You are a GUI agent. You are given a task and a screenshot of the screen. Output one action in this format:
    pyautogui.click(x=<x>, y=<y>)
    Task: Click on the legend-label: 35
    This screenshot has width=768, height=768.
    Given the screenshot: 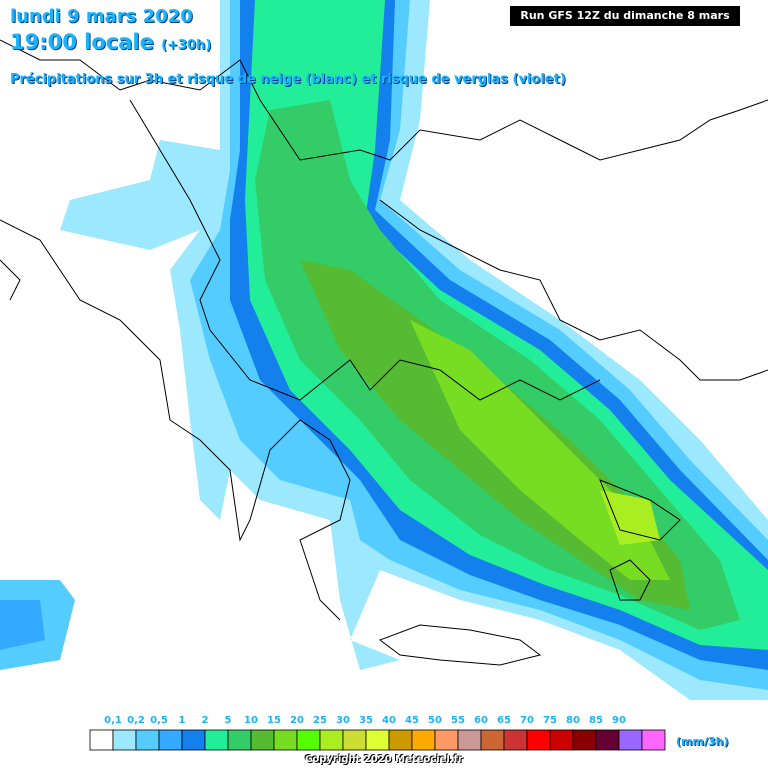 What is the action you would take?
    pyautogui.click(x=366, y=720)
    